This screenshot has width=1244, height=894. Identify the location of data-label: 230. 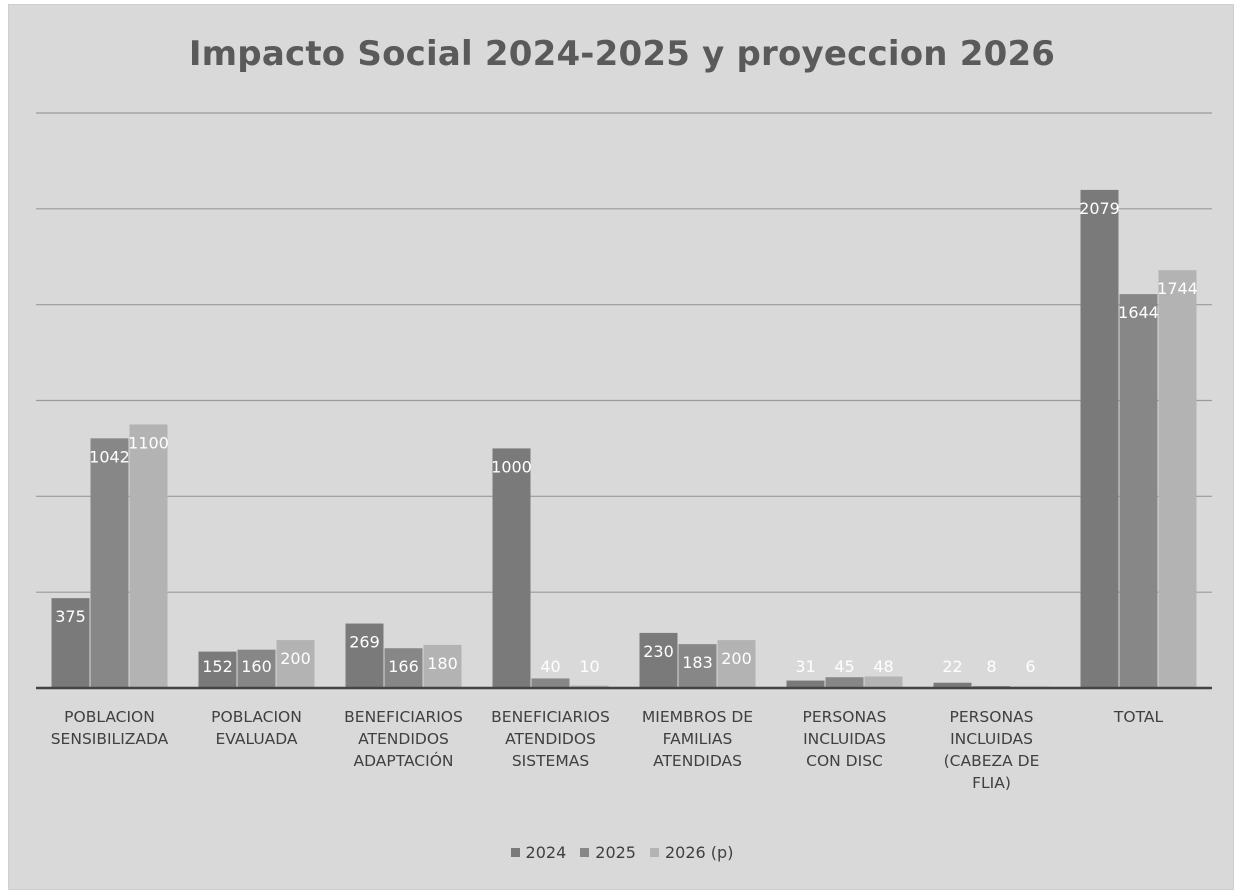
(658, 651).